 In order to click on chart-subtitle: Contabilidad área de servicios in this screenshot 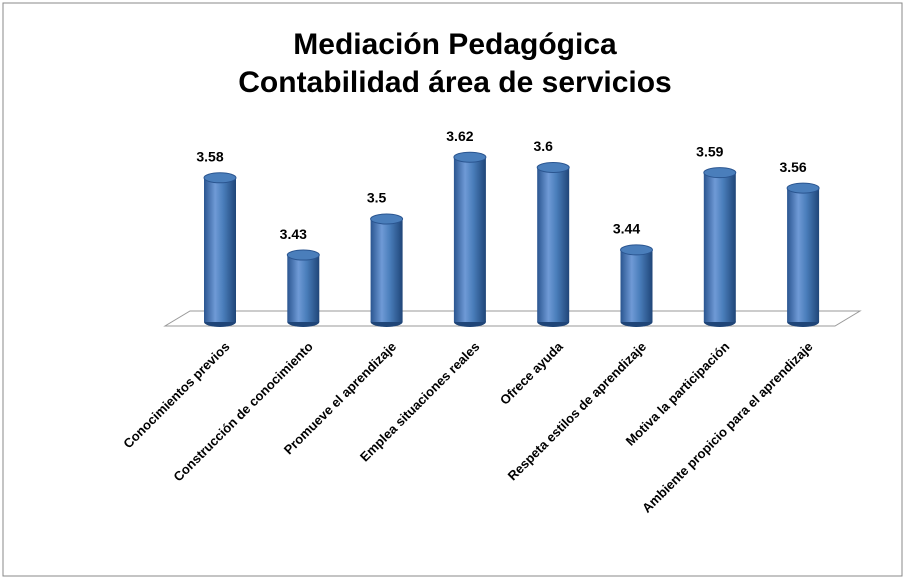, I will do `click(455, 82)`.